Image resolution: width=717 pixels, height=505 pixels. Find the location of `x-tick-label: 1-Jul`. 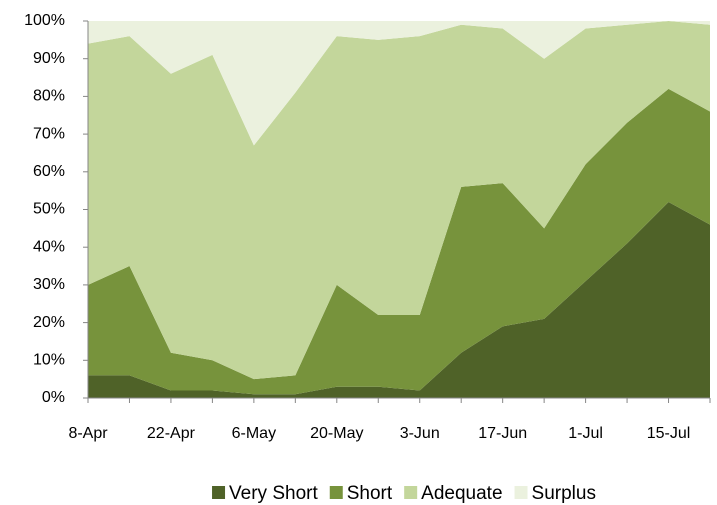

x-tick-label: 1-Jul is located at coordinates (585, 433).